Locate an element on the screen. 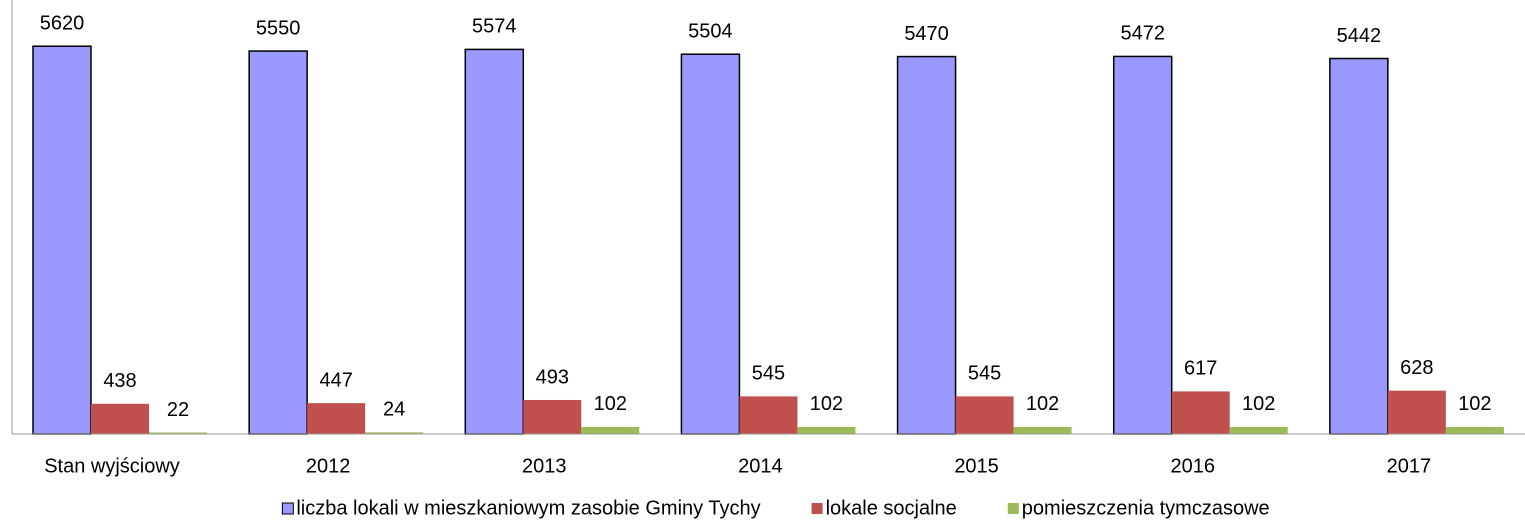 The image size is (1525, 523). data-label: 5504 is located at coordinates (710, 32).